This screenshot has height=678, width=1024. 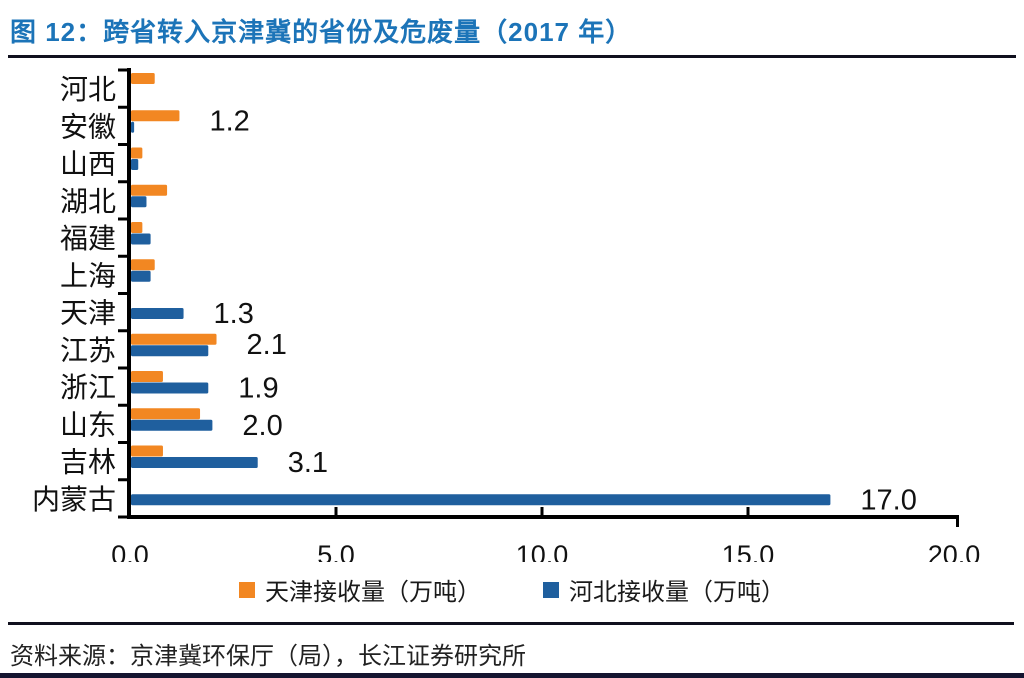 I want to click on bottom-border-line, so click(x=512, y=675).